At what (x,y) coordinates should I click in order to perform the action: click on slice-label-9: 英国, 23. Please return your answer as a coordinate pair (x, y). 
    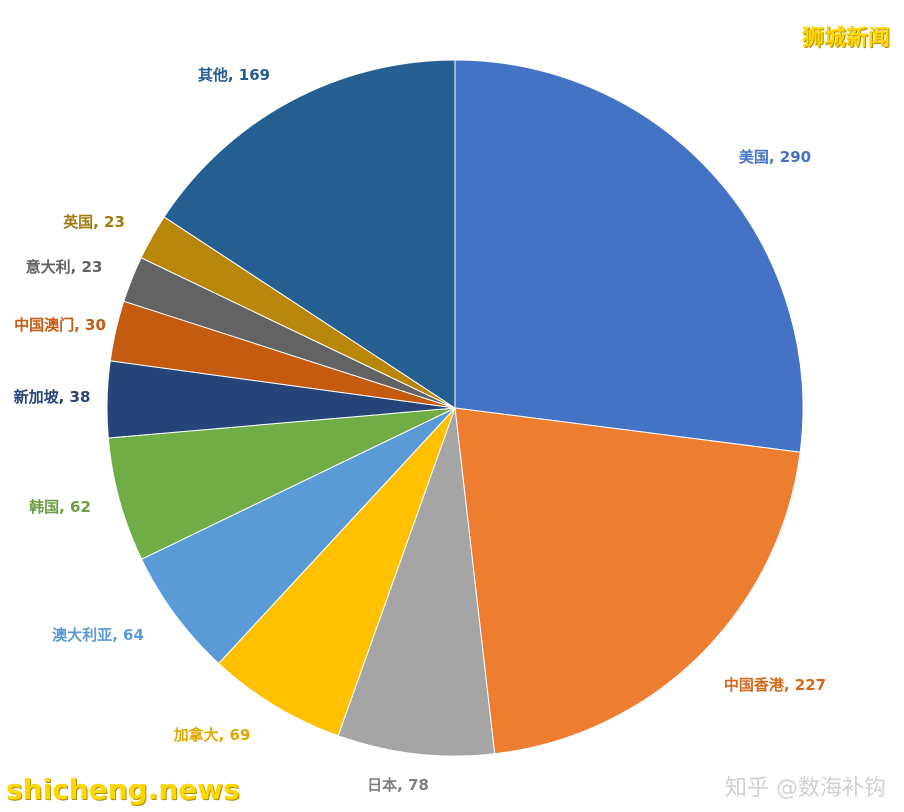
    Looking at the image, I should click on (94, 222).